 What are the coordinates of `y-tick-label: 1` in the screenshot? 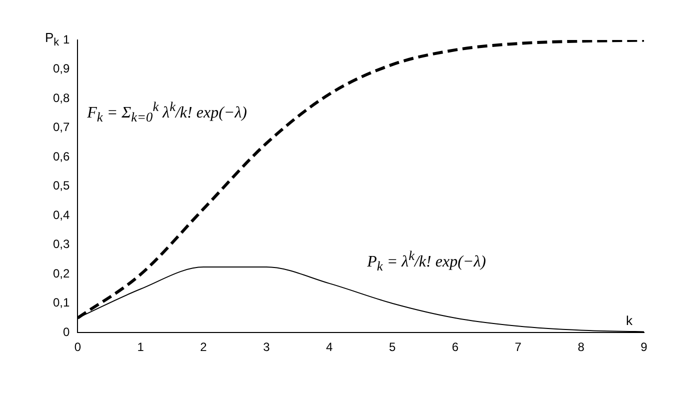 It's located at (66, 39).